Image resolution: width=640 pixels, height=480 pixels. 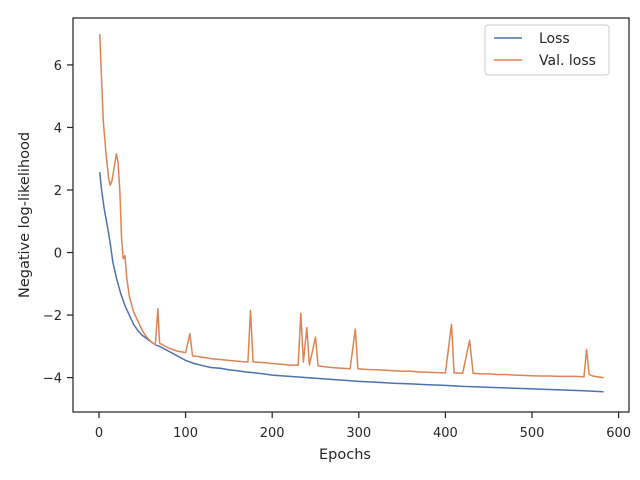 I want to click on x-axis-title: Epochs, so click(x=345, y=455).